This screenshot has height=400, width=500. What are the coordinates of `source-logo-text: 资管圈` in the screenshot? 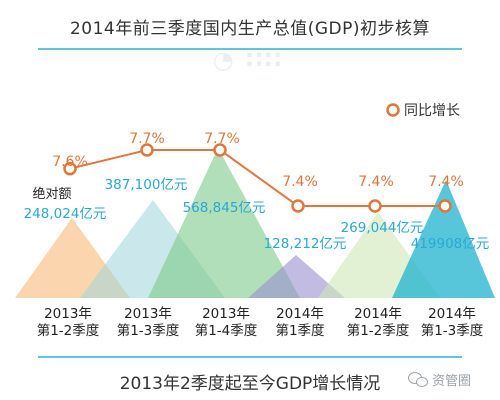 It's located at (452, 381).